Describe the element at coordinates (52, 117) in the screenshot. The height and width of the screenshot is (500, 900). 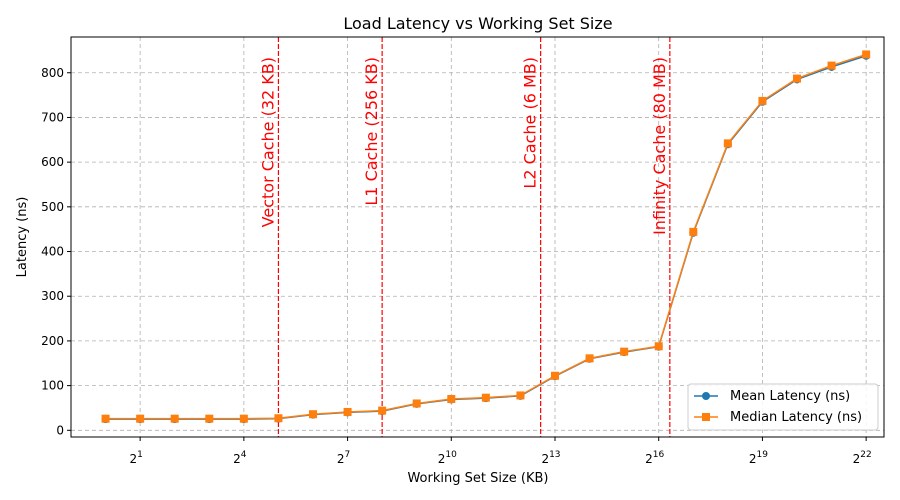
I see `y-tick-label: 700` at that location.